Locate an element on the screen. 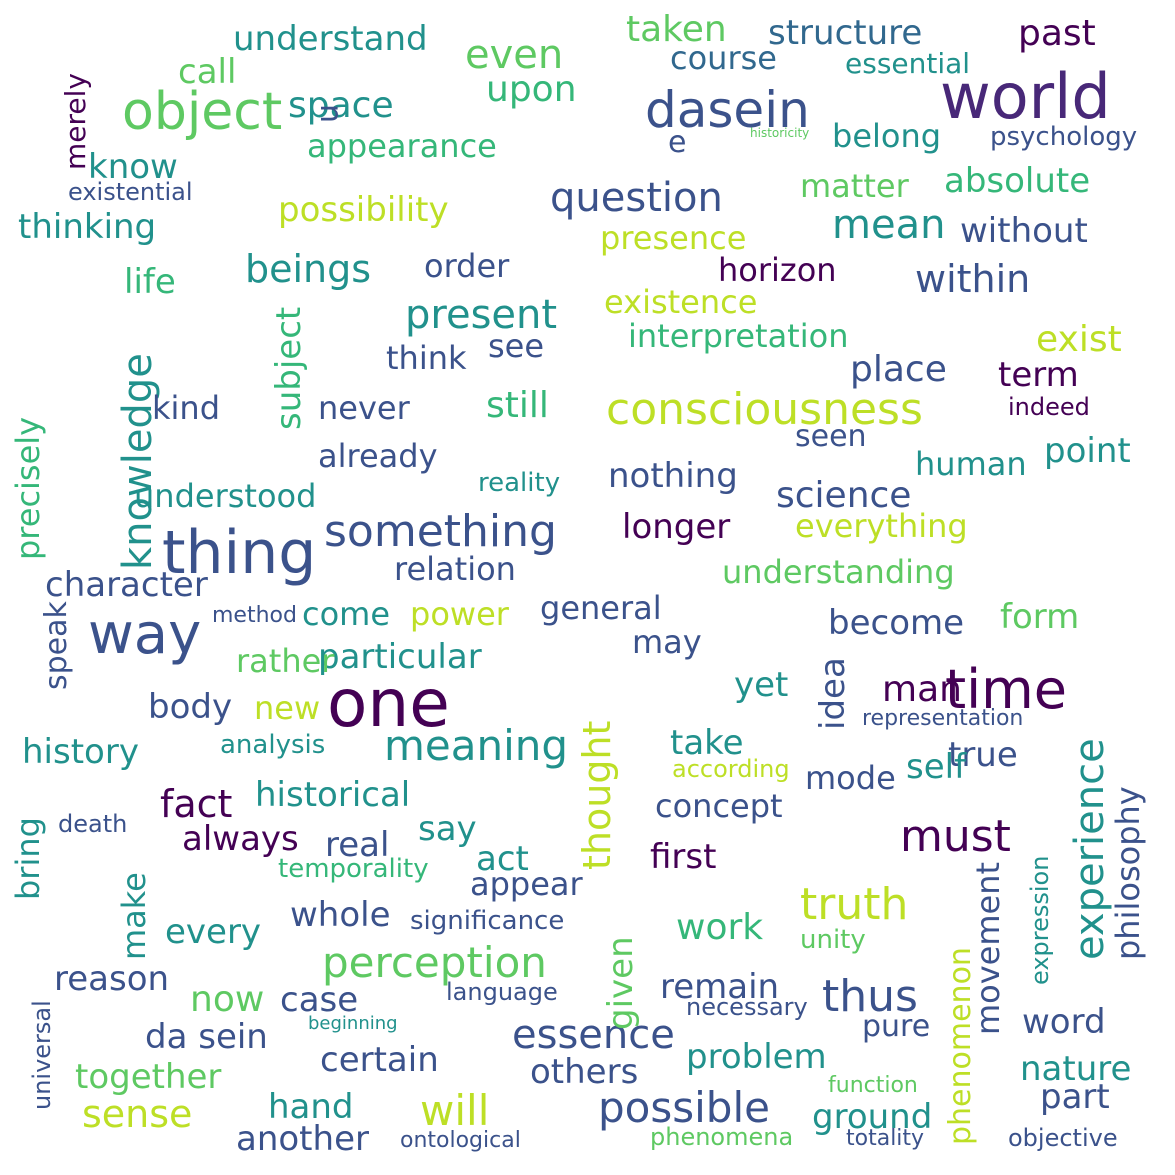  word: understanding is located at coordinates (838, 572).